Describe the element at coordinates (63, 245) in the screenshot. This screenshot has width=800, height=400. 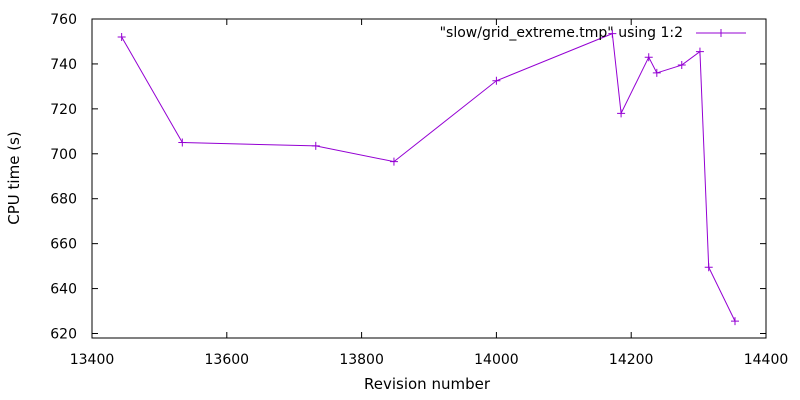
I see `y-tick-label: 660` at that location.